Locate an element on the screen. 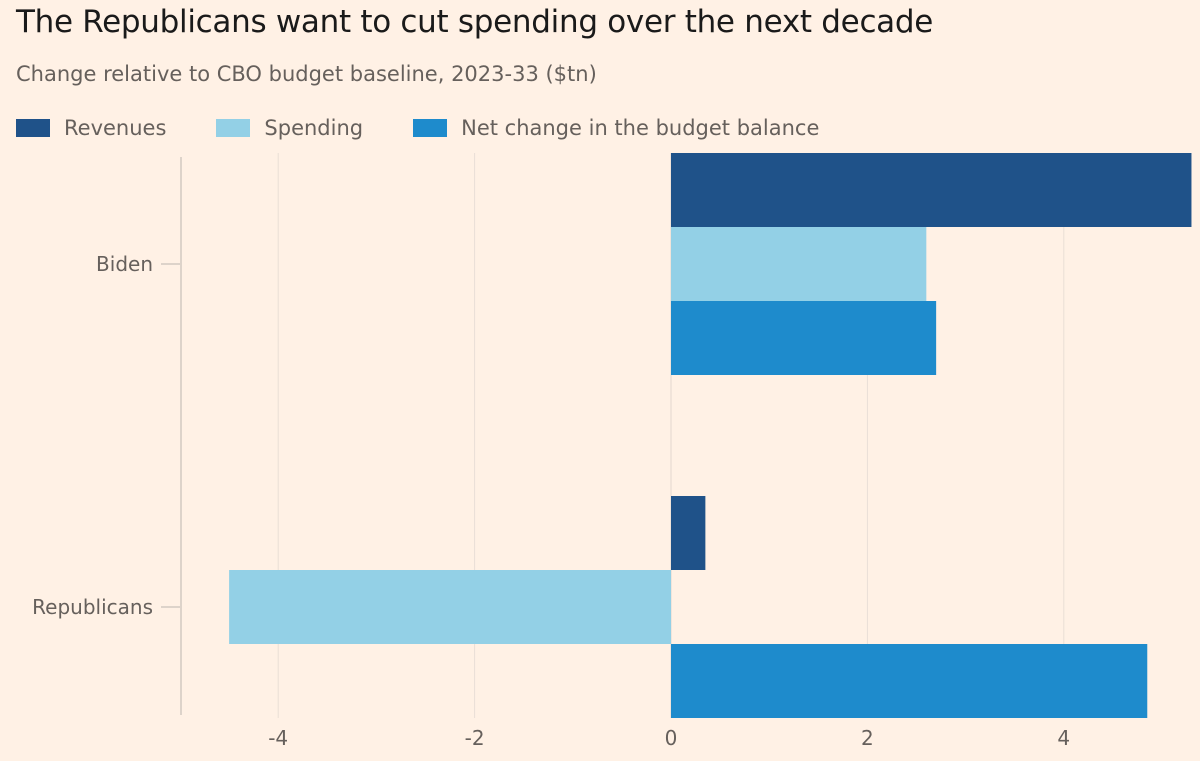  bar-republicans-spending is located at coordinates (450, 607).